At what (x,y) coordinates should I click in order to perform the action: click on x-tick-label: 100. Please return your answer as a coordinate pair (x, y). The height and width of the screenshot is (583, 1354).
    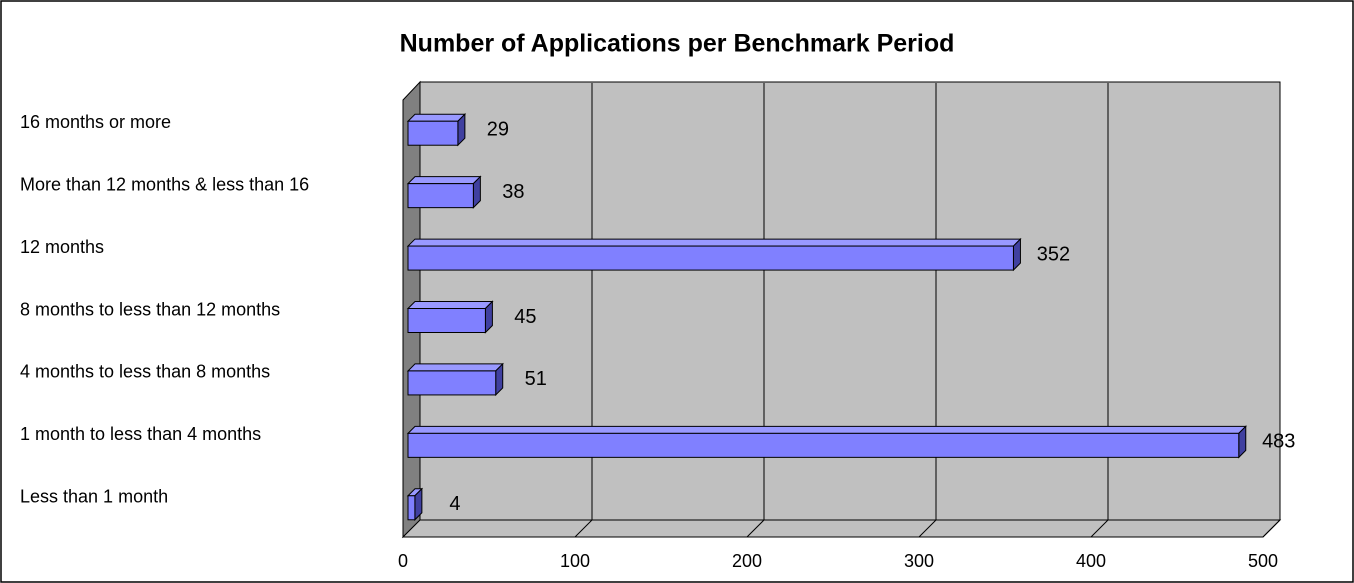
    Looking at the image, I should click on (575, 561).